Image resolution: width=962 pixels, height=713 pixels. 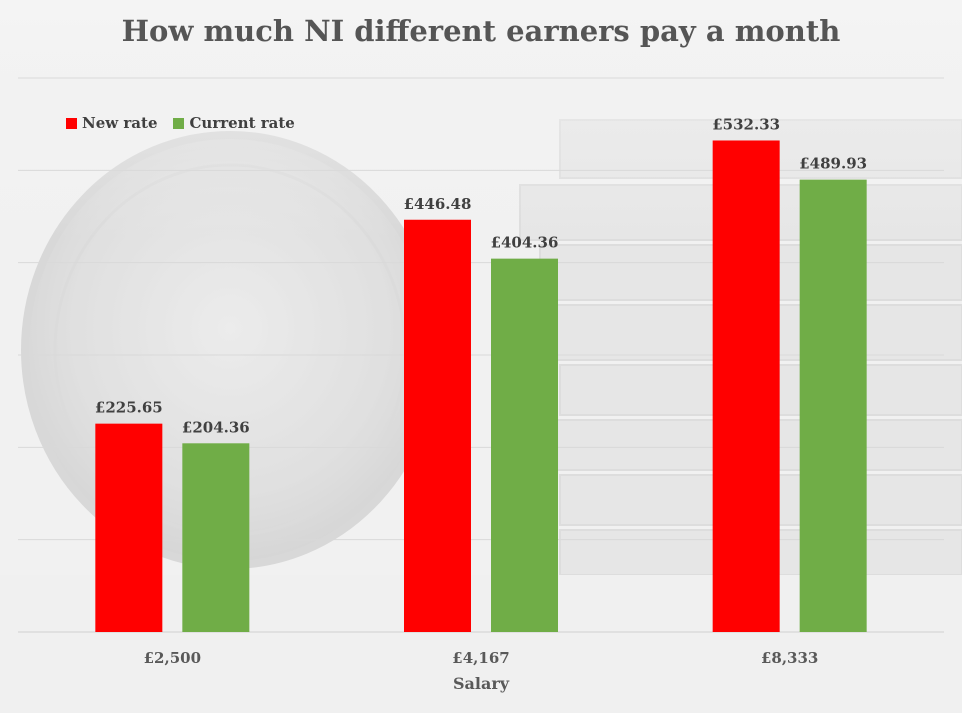 What do you see at coordinates (172, 658) in the screenshot?
I see `x-tick-label: £2,500` at bounding box center [172, 658].